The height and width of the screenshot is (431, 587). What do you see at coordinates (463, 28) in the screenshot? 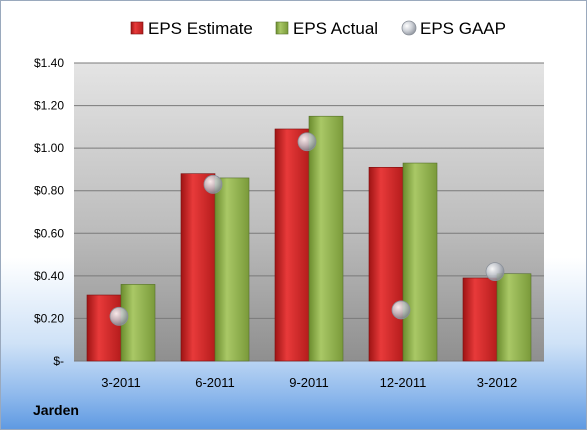
I see `legend-label: EPS GAAP` at bounding box center [463, 28].